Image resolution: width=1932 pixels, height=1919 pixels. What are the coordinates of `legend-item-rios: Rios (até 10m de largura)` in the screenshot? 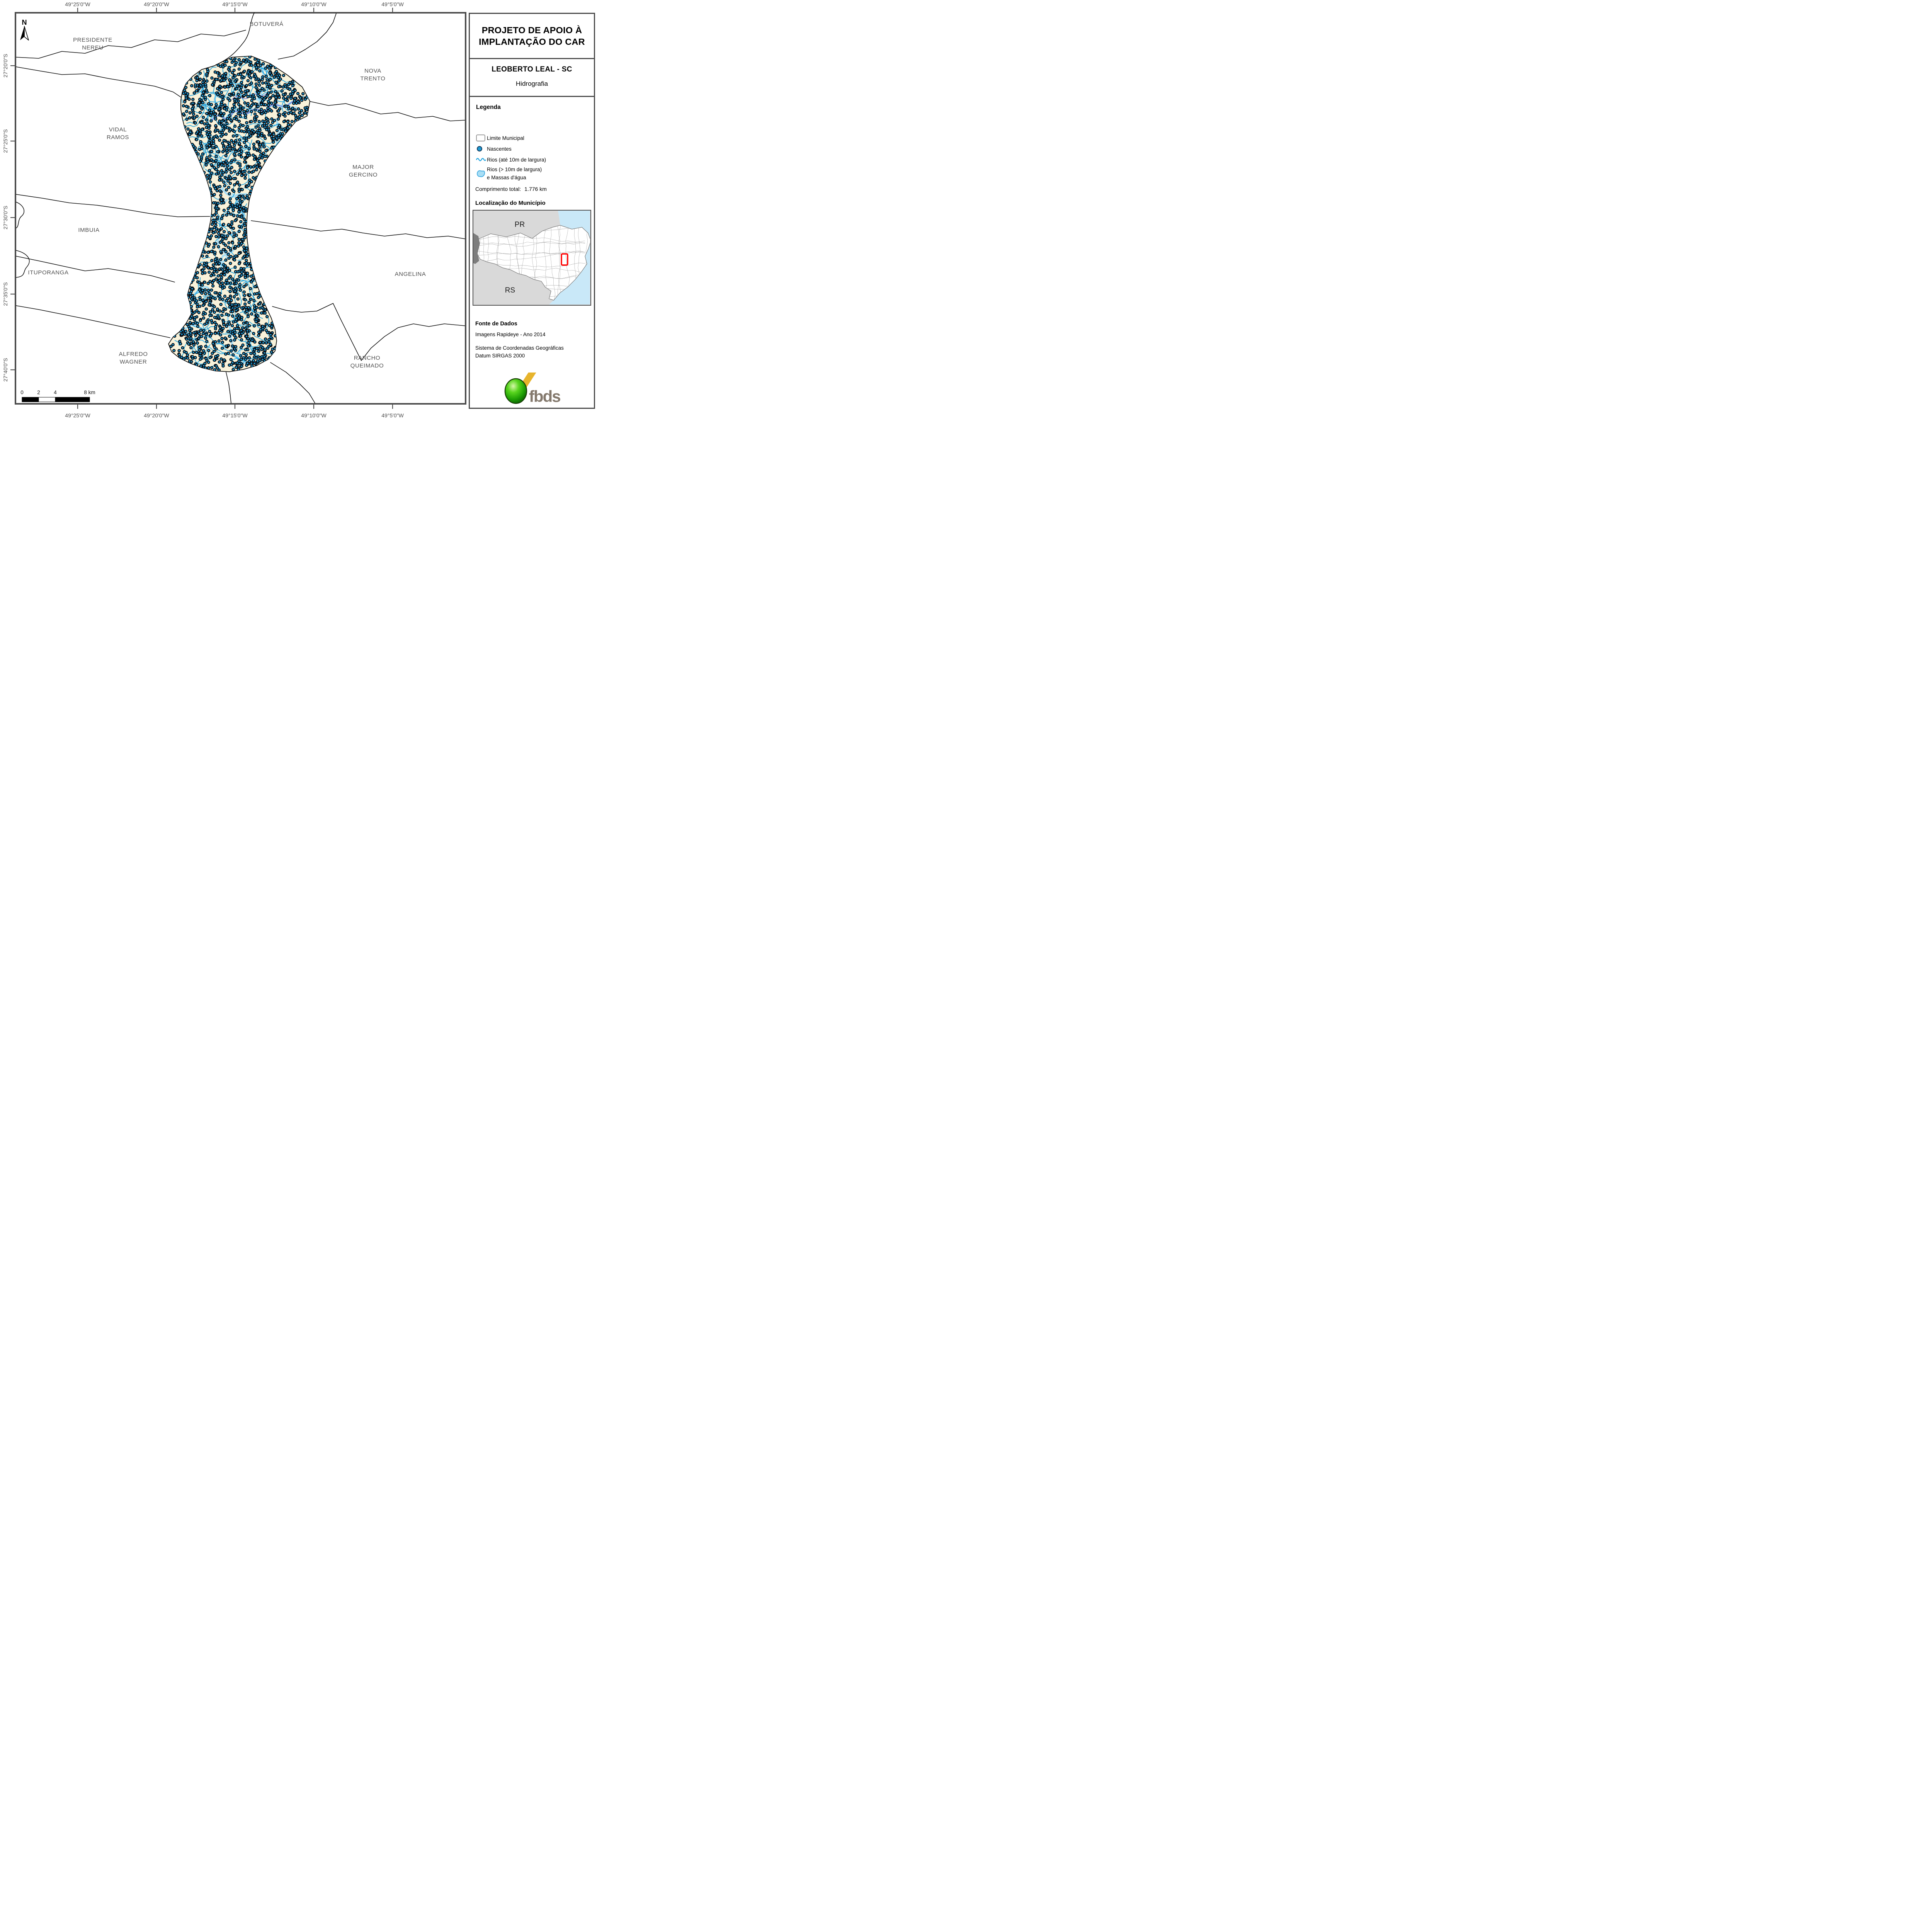 It's located at (511, 159).